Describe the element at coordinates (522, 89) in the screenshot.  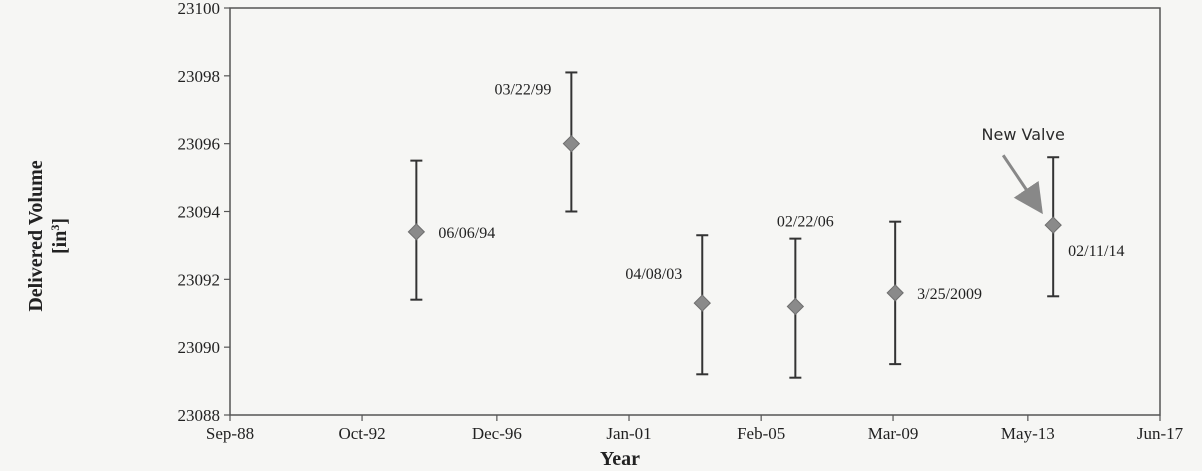
I see `data-point-label: 03/22/99` at that location.